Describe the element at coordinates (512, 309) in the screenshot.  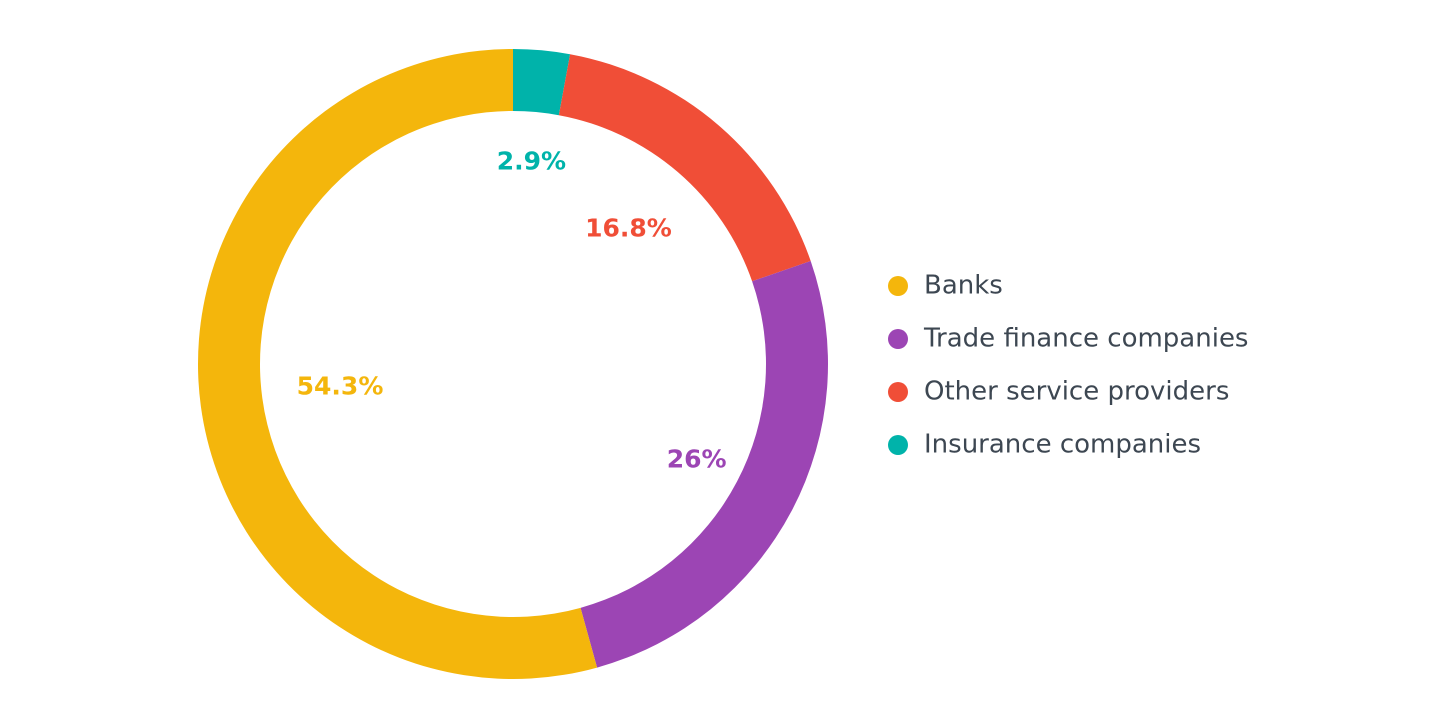
I see `slice-labels: 2.9% 16.8% 26% 54.3%` at that location.